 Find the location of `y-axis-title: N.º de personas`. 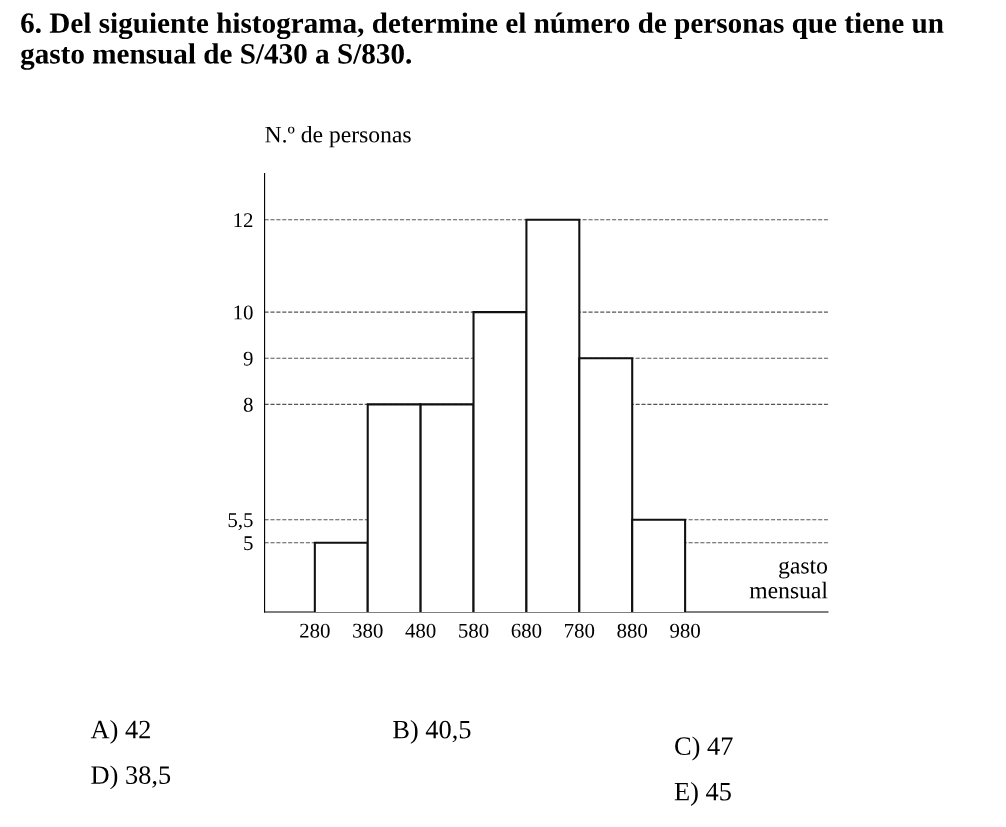

y-axis-title: N.º de personas is located at coordinates (338, 136).